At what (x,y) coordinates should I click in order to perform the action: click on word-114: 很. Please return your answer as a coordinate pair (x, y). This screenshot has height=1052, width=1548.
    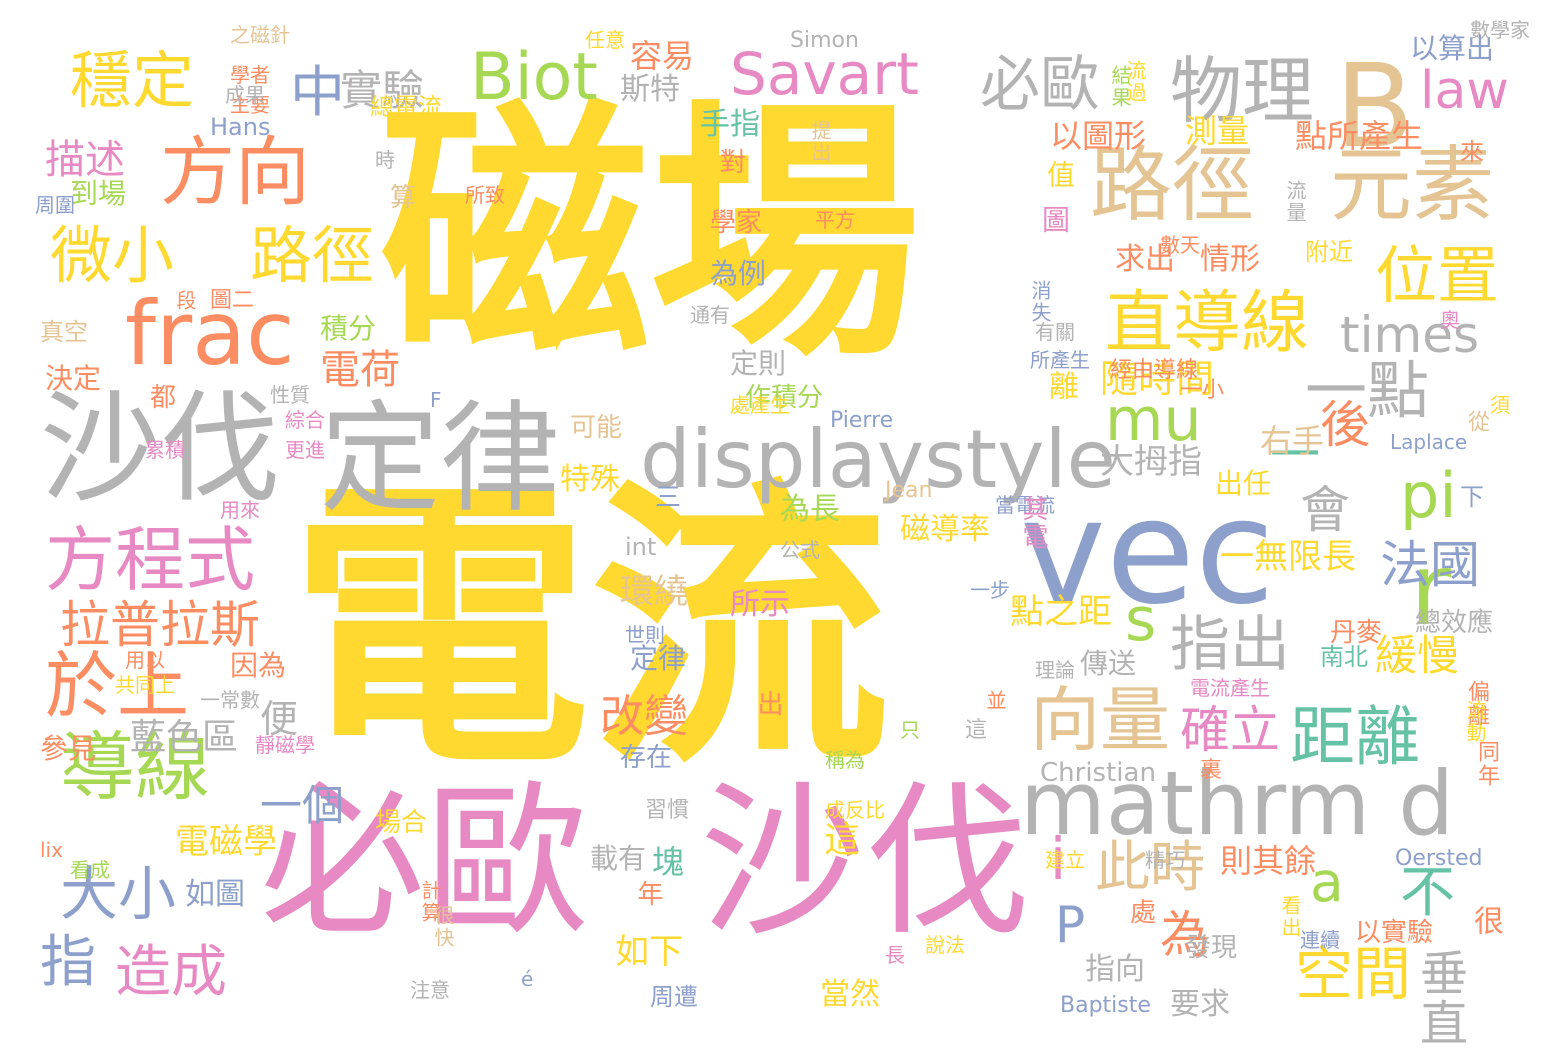
    Looking at the image, I should click on (1485, 921).